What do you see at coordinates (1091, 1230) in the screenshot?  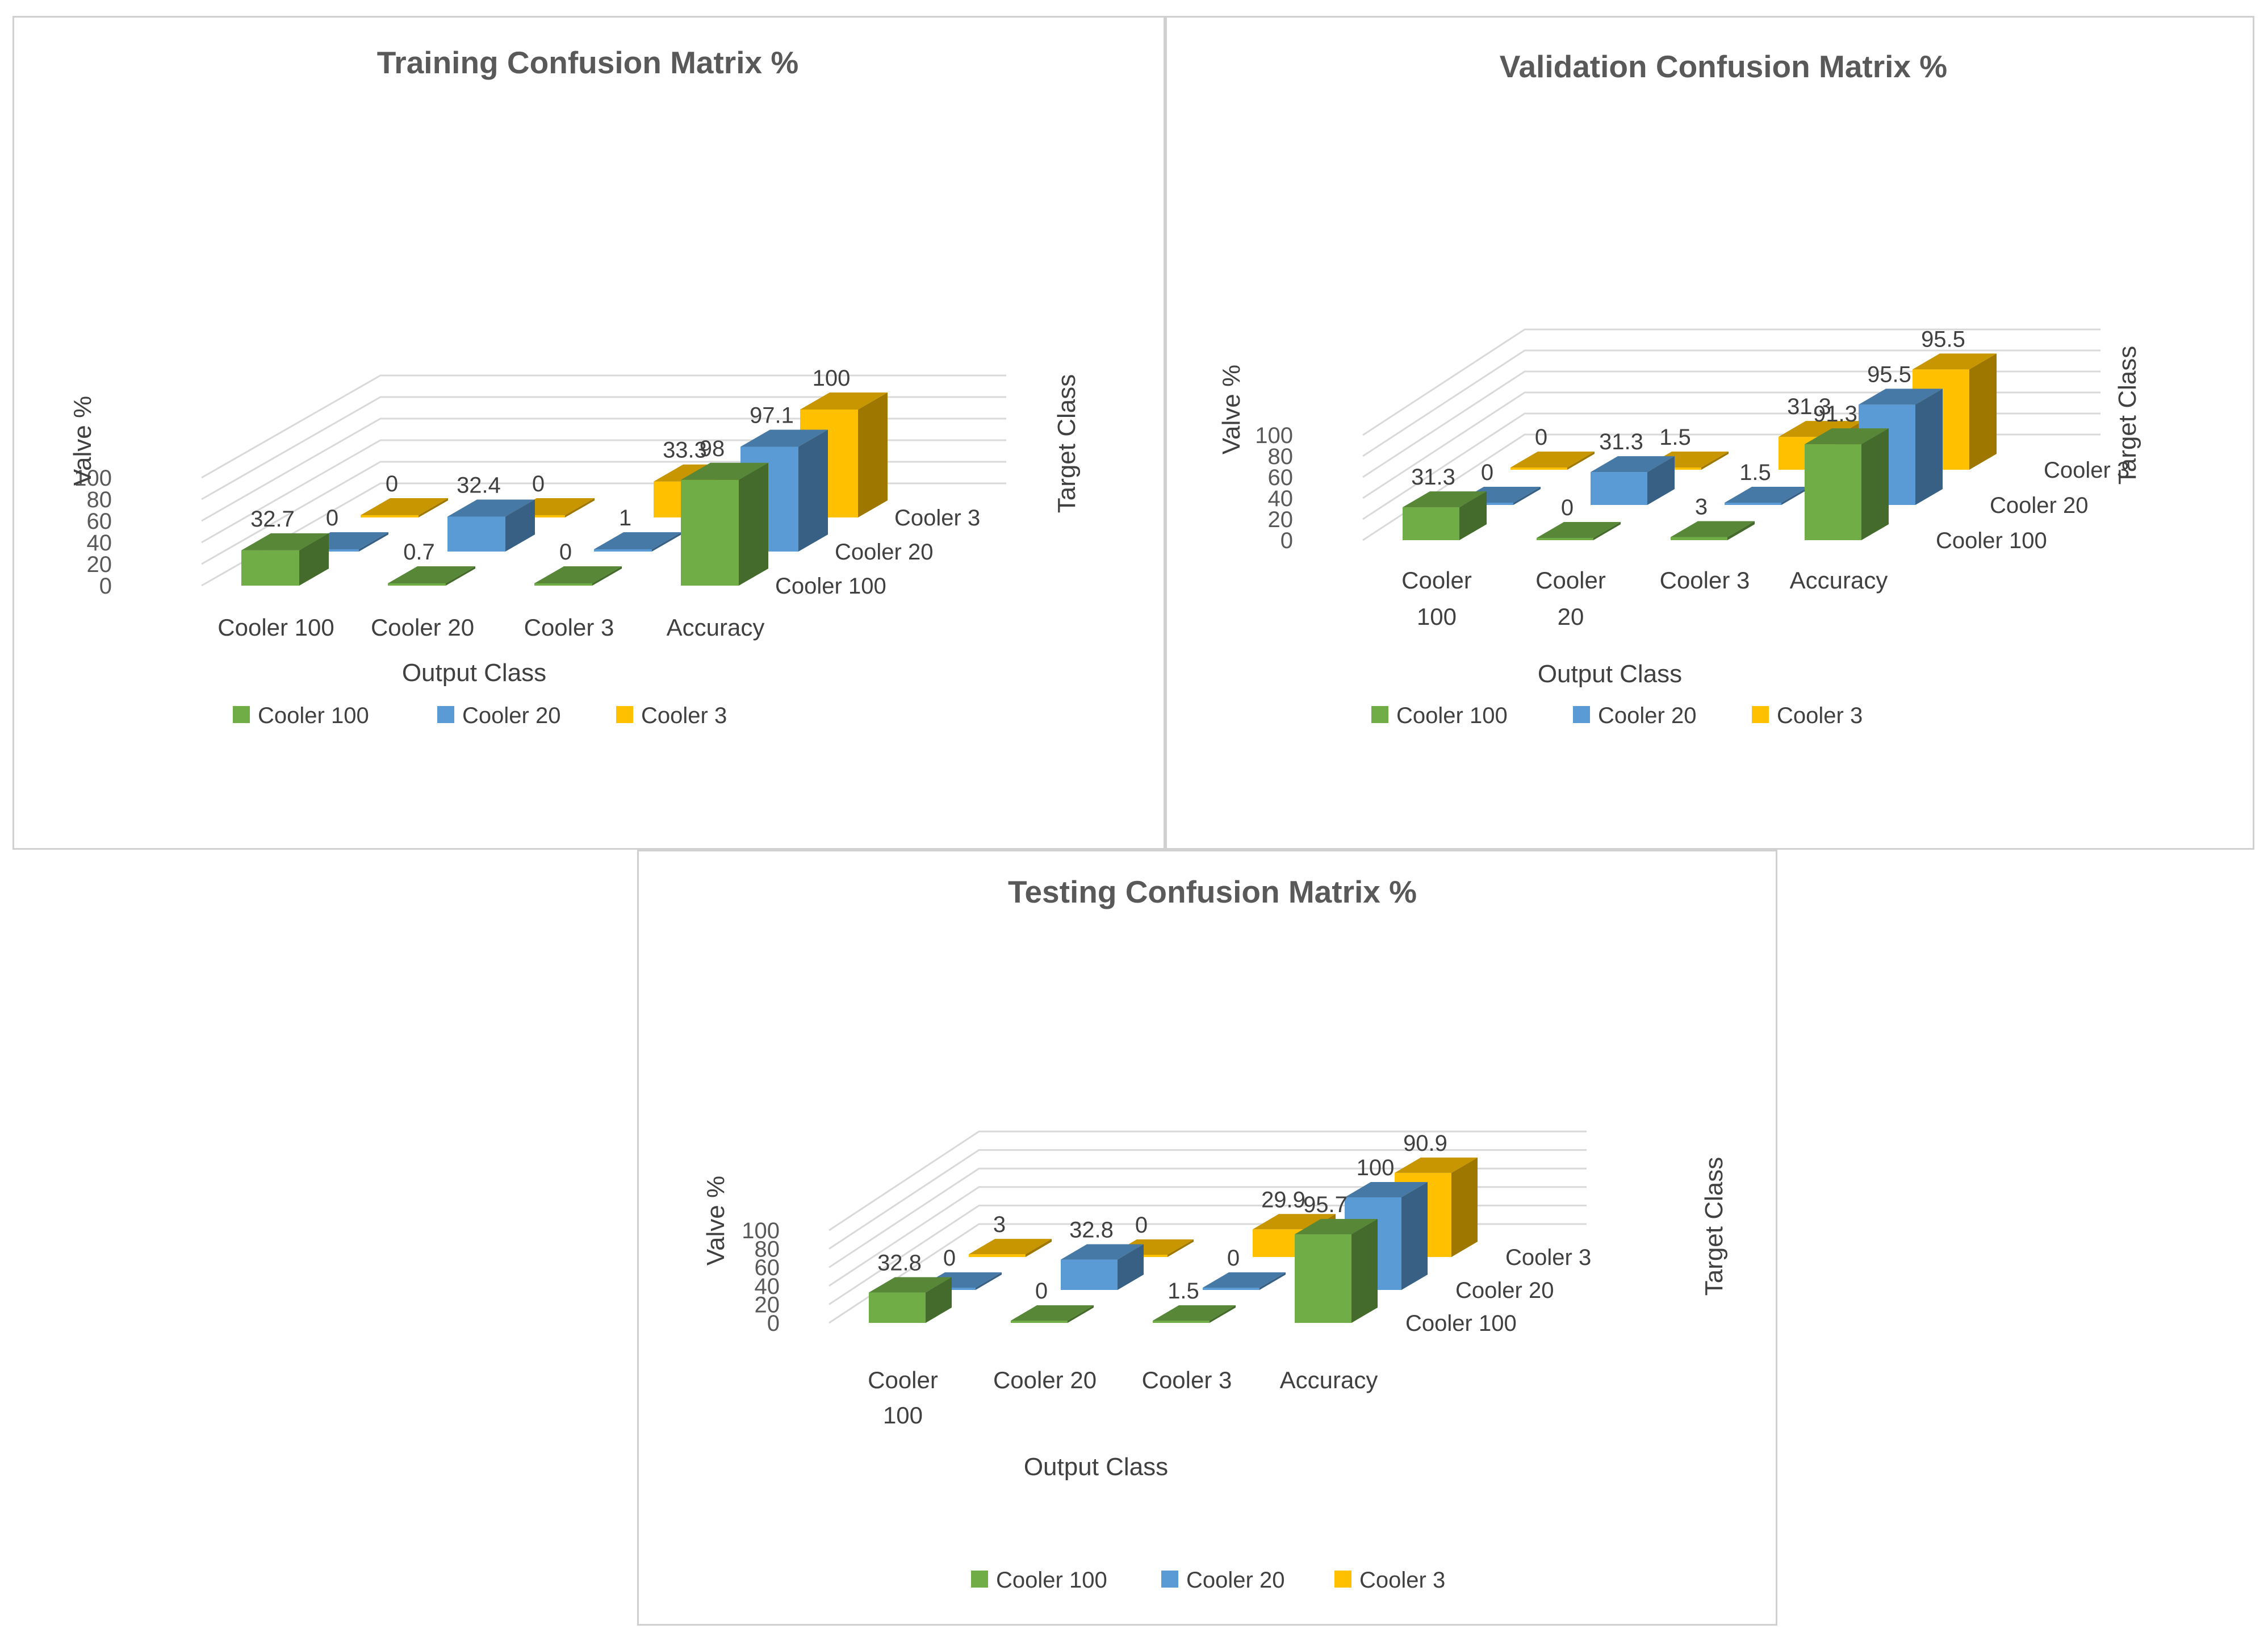 I see `data-label: 32.8` at bounding box center [1091, 1230].